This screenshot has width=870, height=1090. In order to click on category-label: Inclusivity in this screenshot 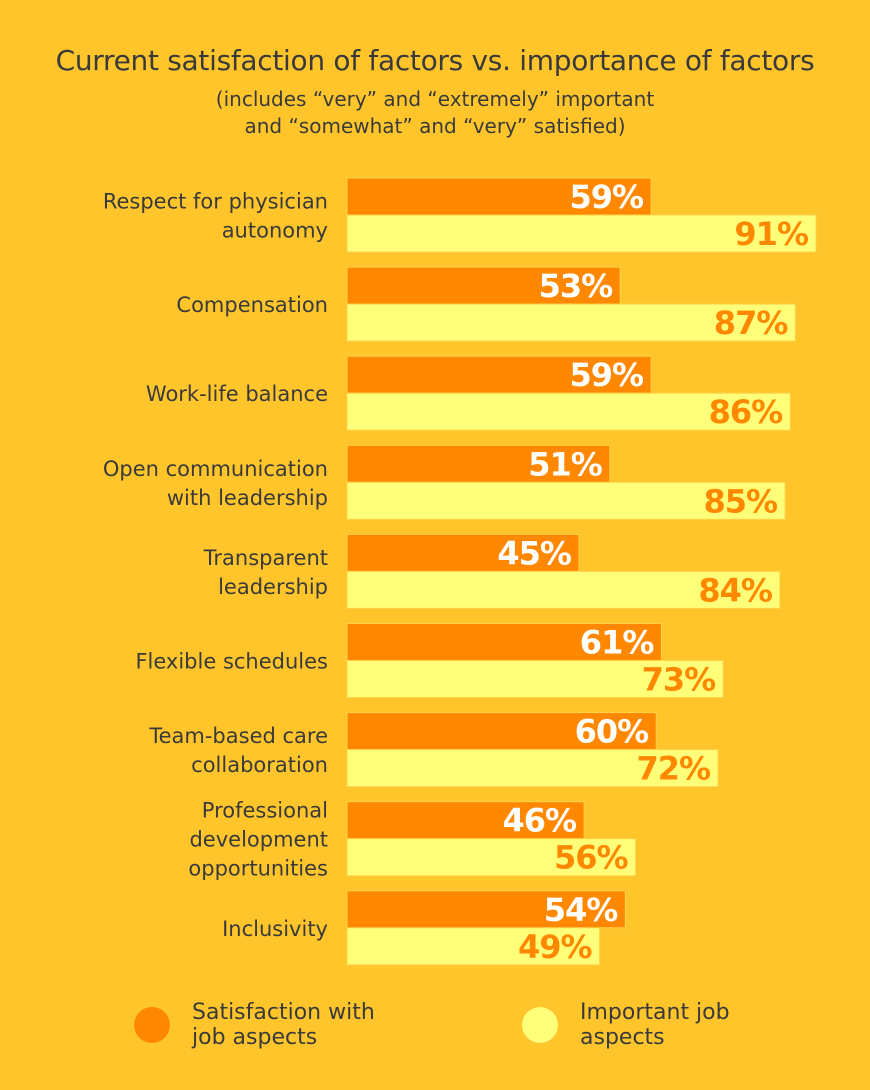, I will do `click(275, 929)`.